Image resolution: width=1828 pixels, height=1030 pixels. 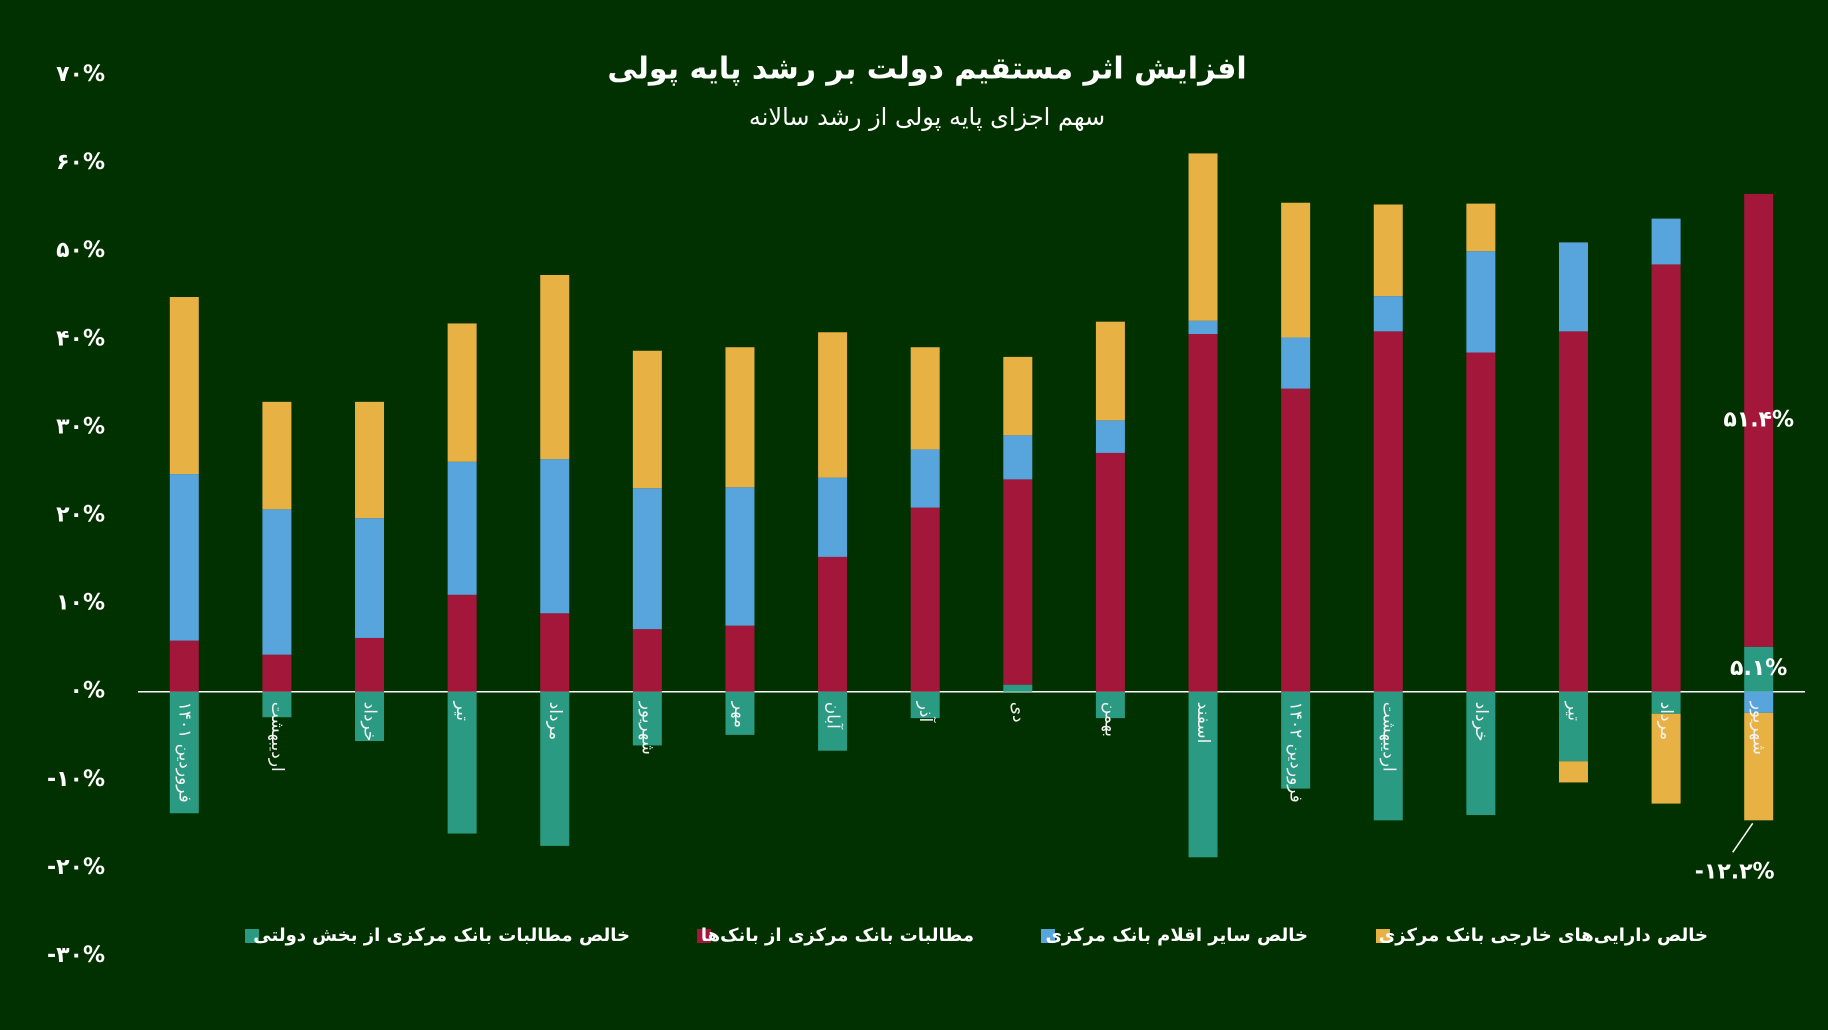 What do you see at coordinates (834, 716) in the screenshot?
I see `x-tick-label: آبان` at bounding box center [834, 716].